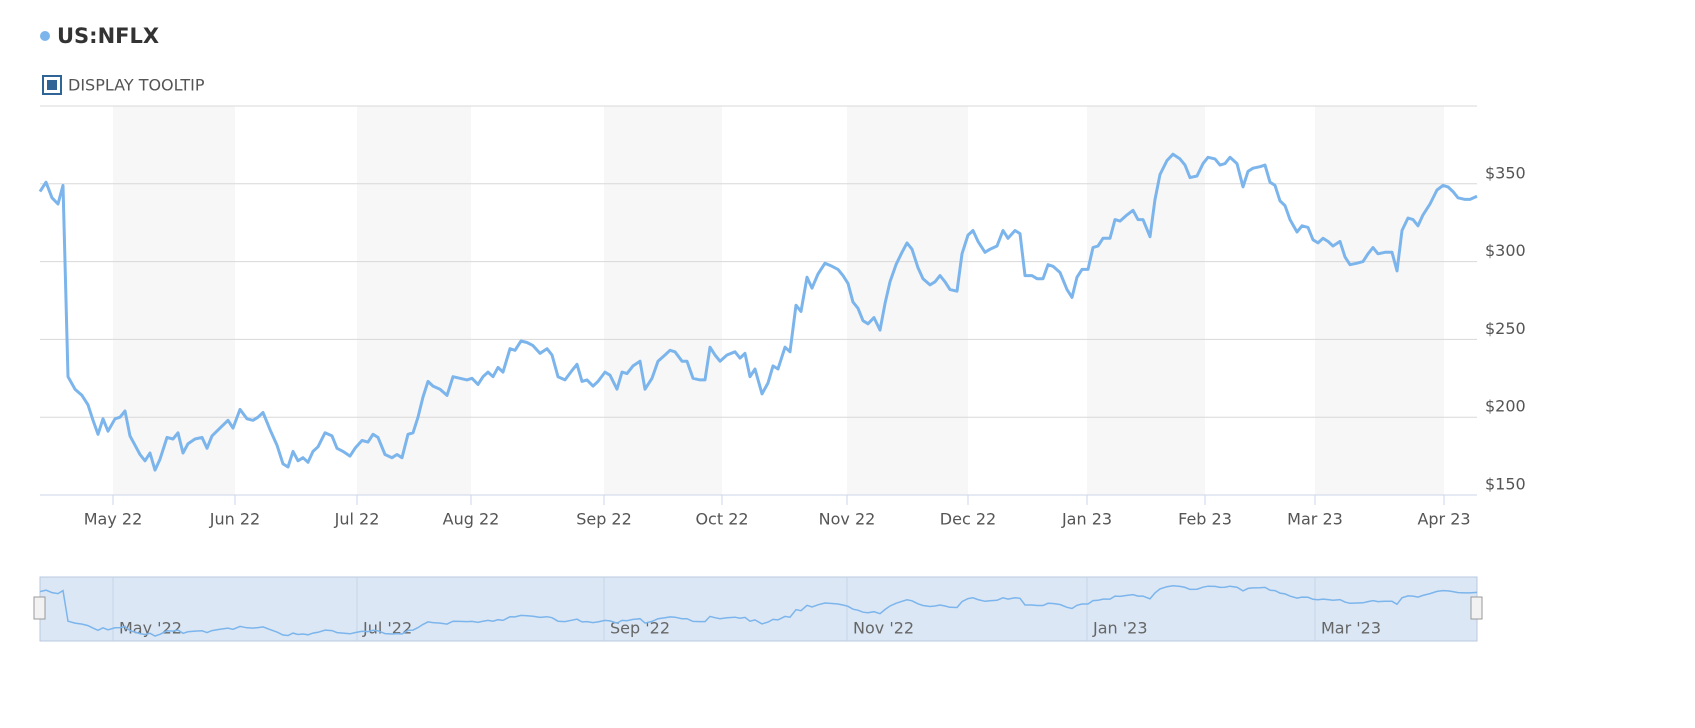 Image resolution: width=1695 pixels, height=728 pixels. What do you see at coordinates (1443, 519) in the screenshot?
I see `x-tick-label: Apr 23` at bounding box center [1443, 519].